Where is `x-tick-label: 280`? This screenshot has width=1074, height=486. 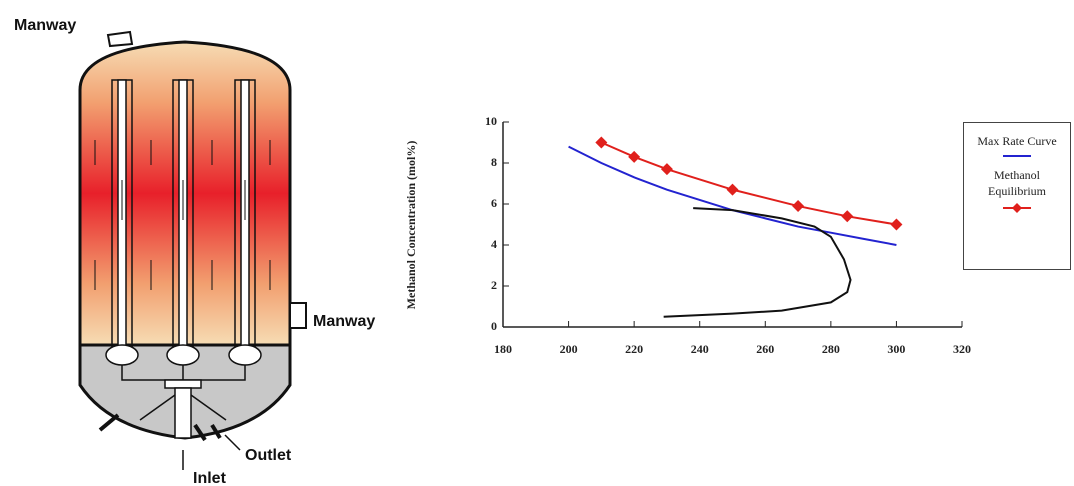 x-tick-label: 280 is located at coordinates (831, 349).